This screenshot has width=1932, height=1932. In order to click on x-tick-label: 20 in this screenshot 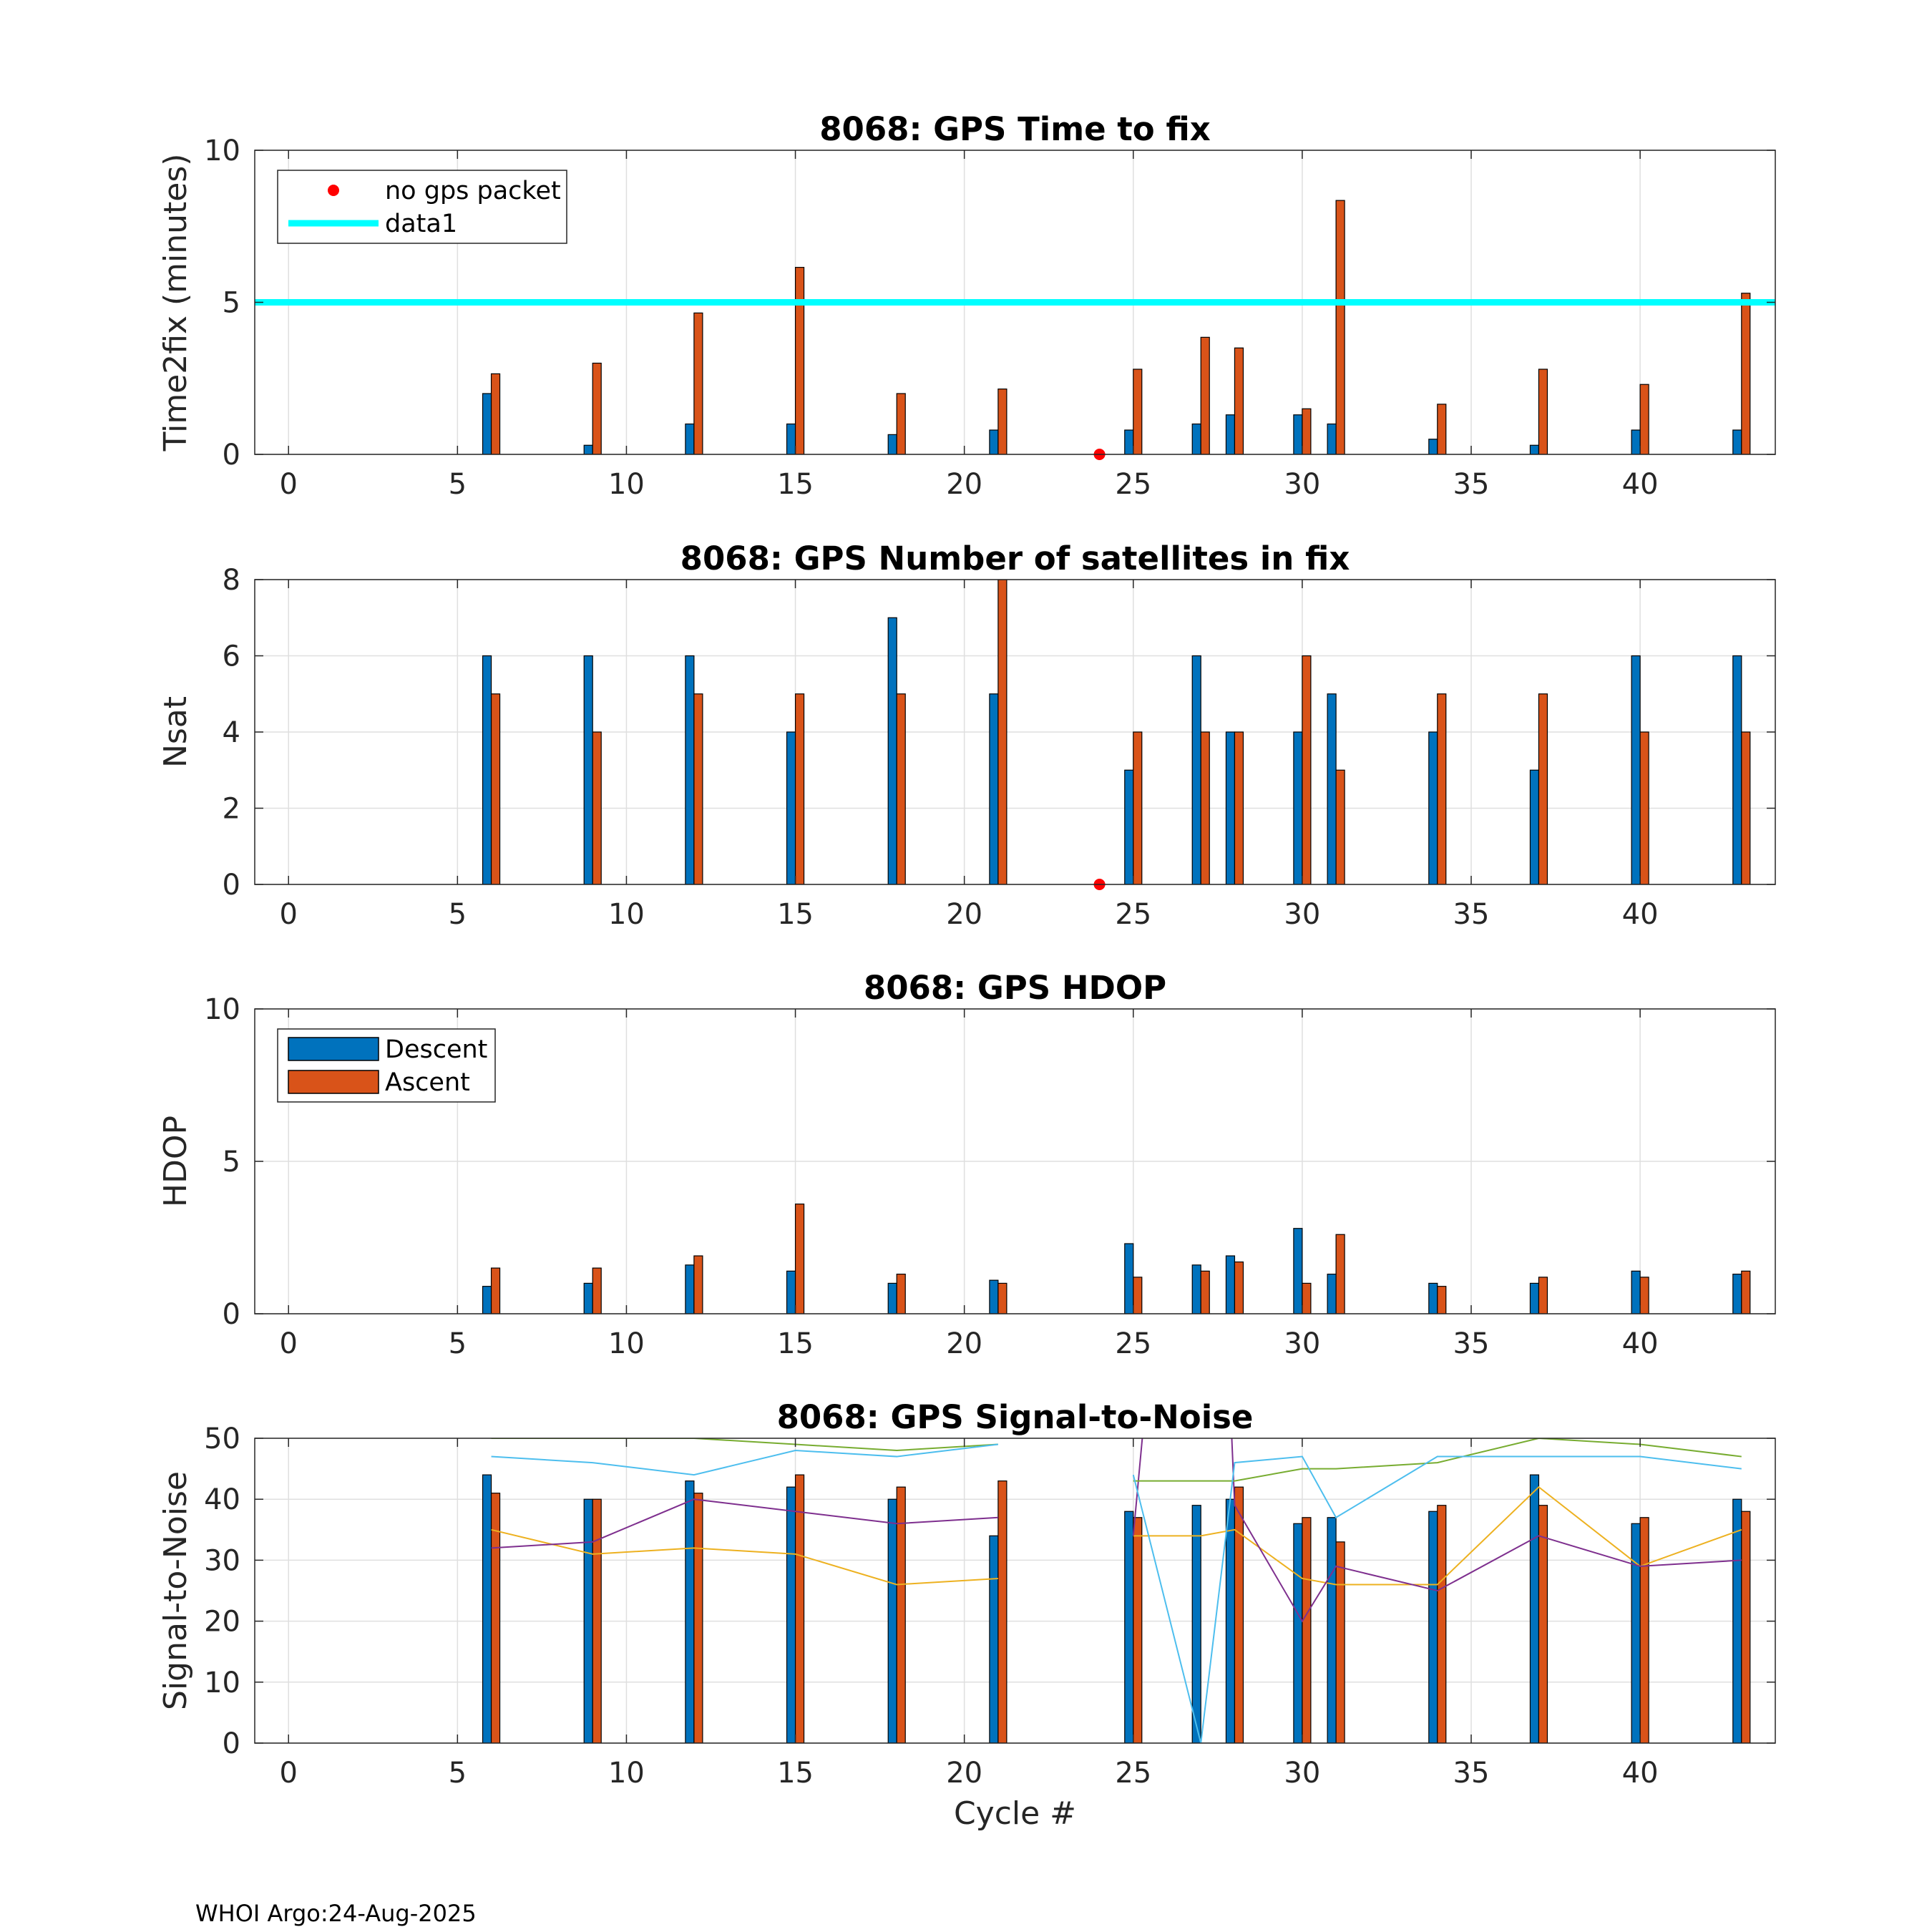, I will do `click(964, 1343)`.